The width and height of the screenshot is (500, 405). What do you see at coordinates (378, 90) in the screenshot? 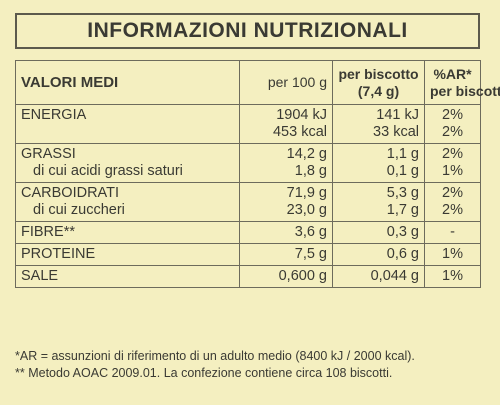
I see `header-per-biscuit-line2: (7,4 g)` at bounding box center [378, 90].